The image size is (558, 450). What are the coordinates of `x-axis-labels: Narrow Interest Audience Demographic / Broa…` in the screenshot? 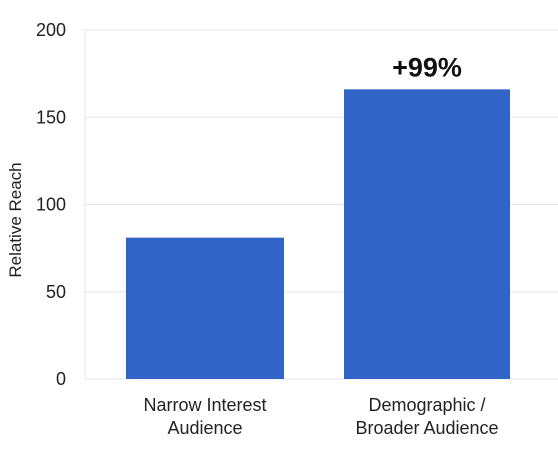 It's located at (320, 416).